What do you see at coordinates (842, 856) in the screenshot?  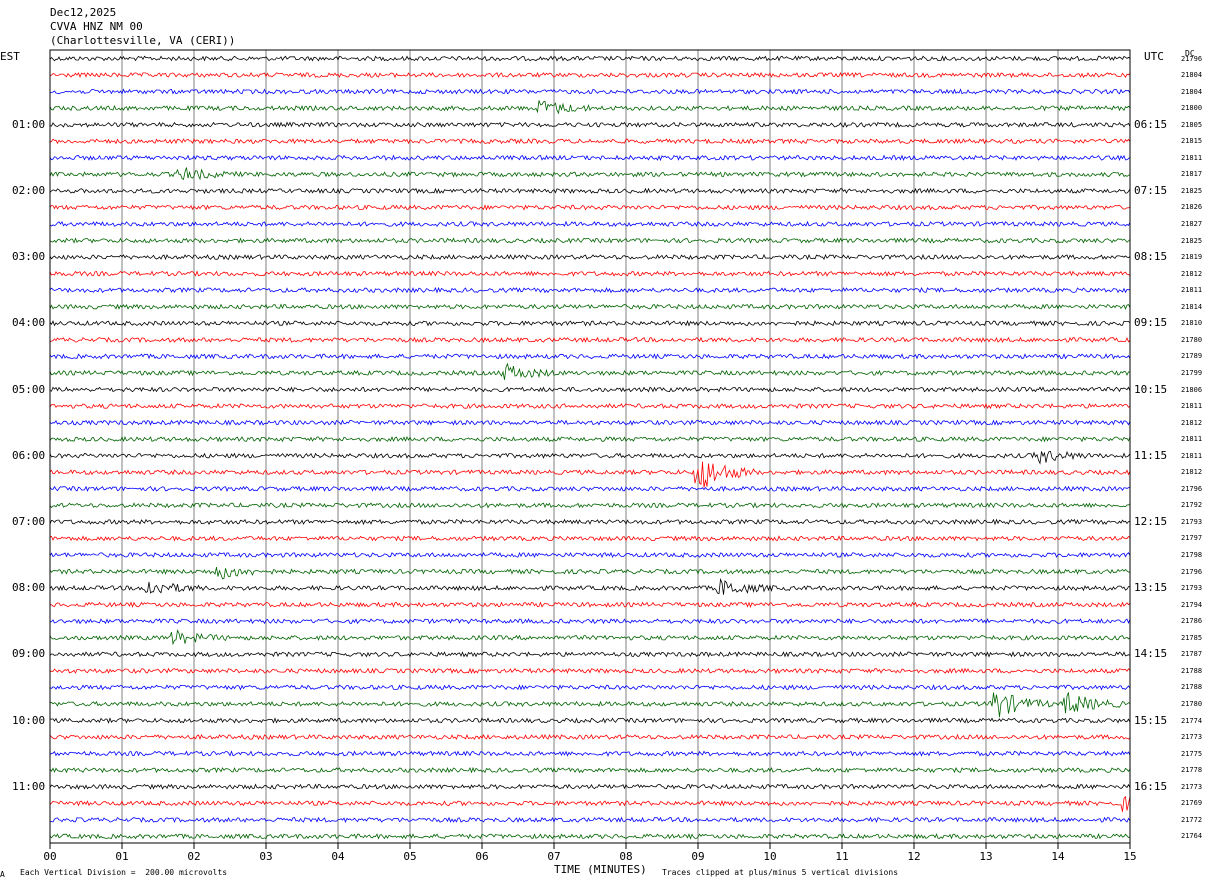 I see `x-tick-label-11: 11` at bounding box center [842, 856].